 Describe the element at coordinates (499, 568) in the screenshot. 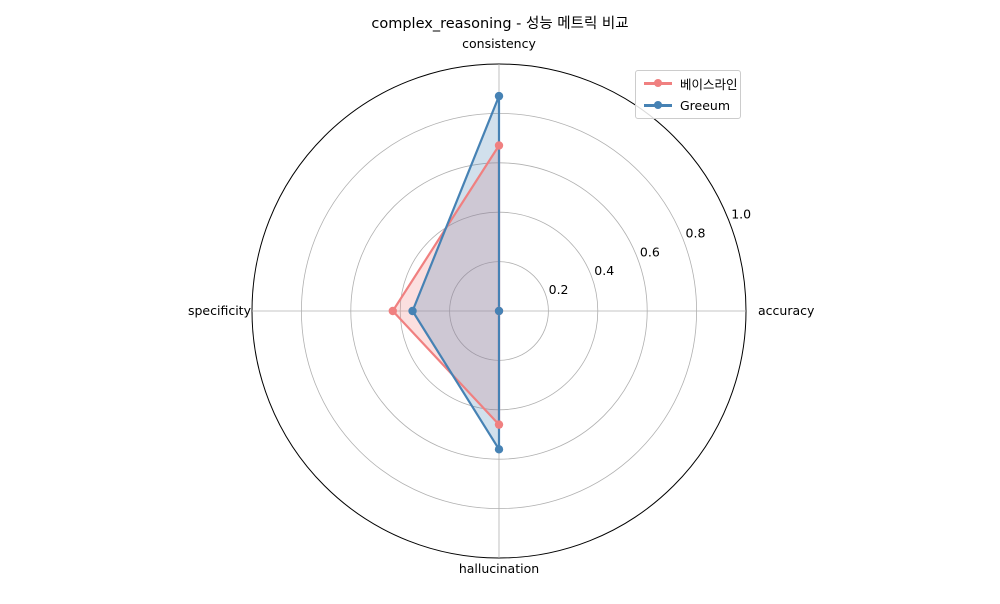

I see `axis-label-hallucination: hallucination` at that location.